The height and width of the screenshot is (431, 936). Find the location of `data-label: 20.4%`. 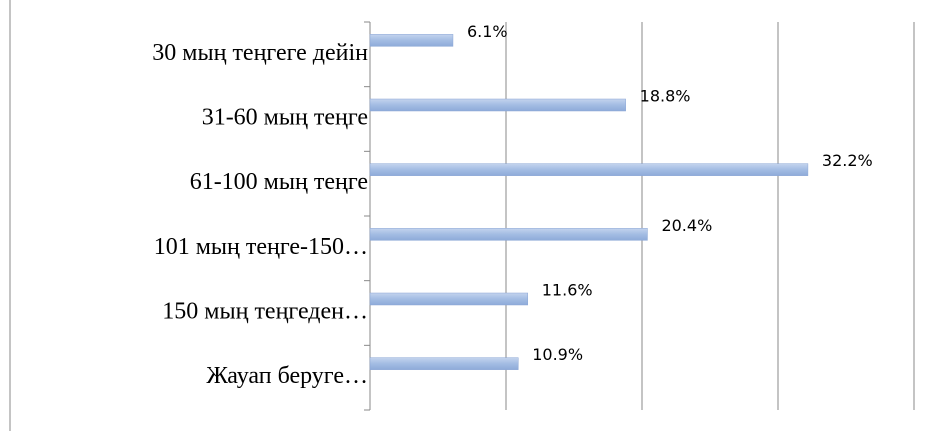

data-label: 20.4% is located at coordinates (686, 225).